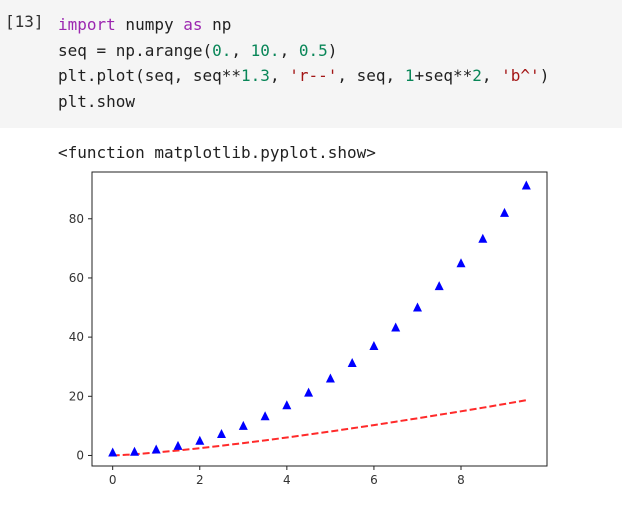 This screenshot has width=622, height=510. Describe the element at coordinates (76, 278) in the screenshot. I see `y-tick-label: 60` at that location.